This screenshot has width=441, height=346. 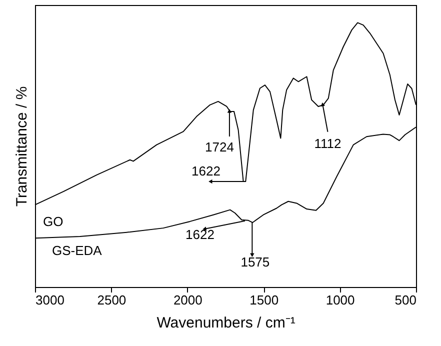 I want to click on series-label: GO, so click(x=53, y=221).